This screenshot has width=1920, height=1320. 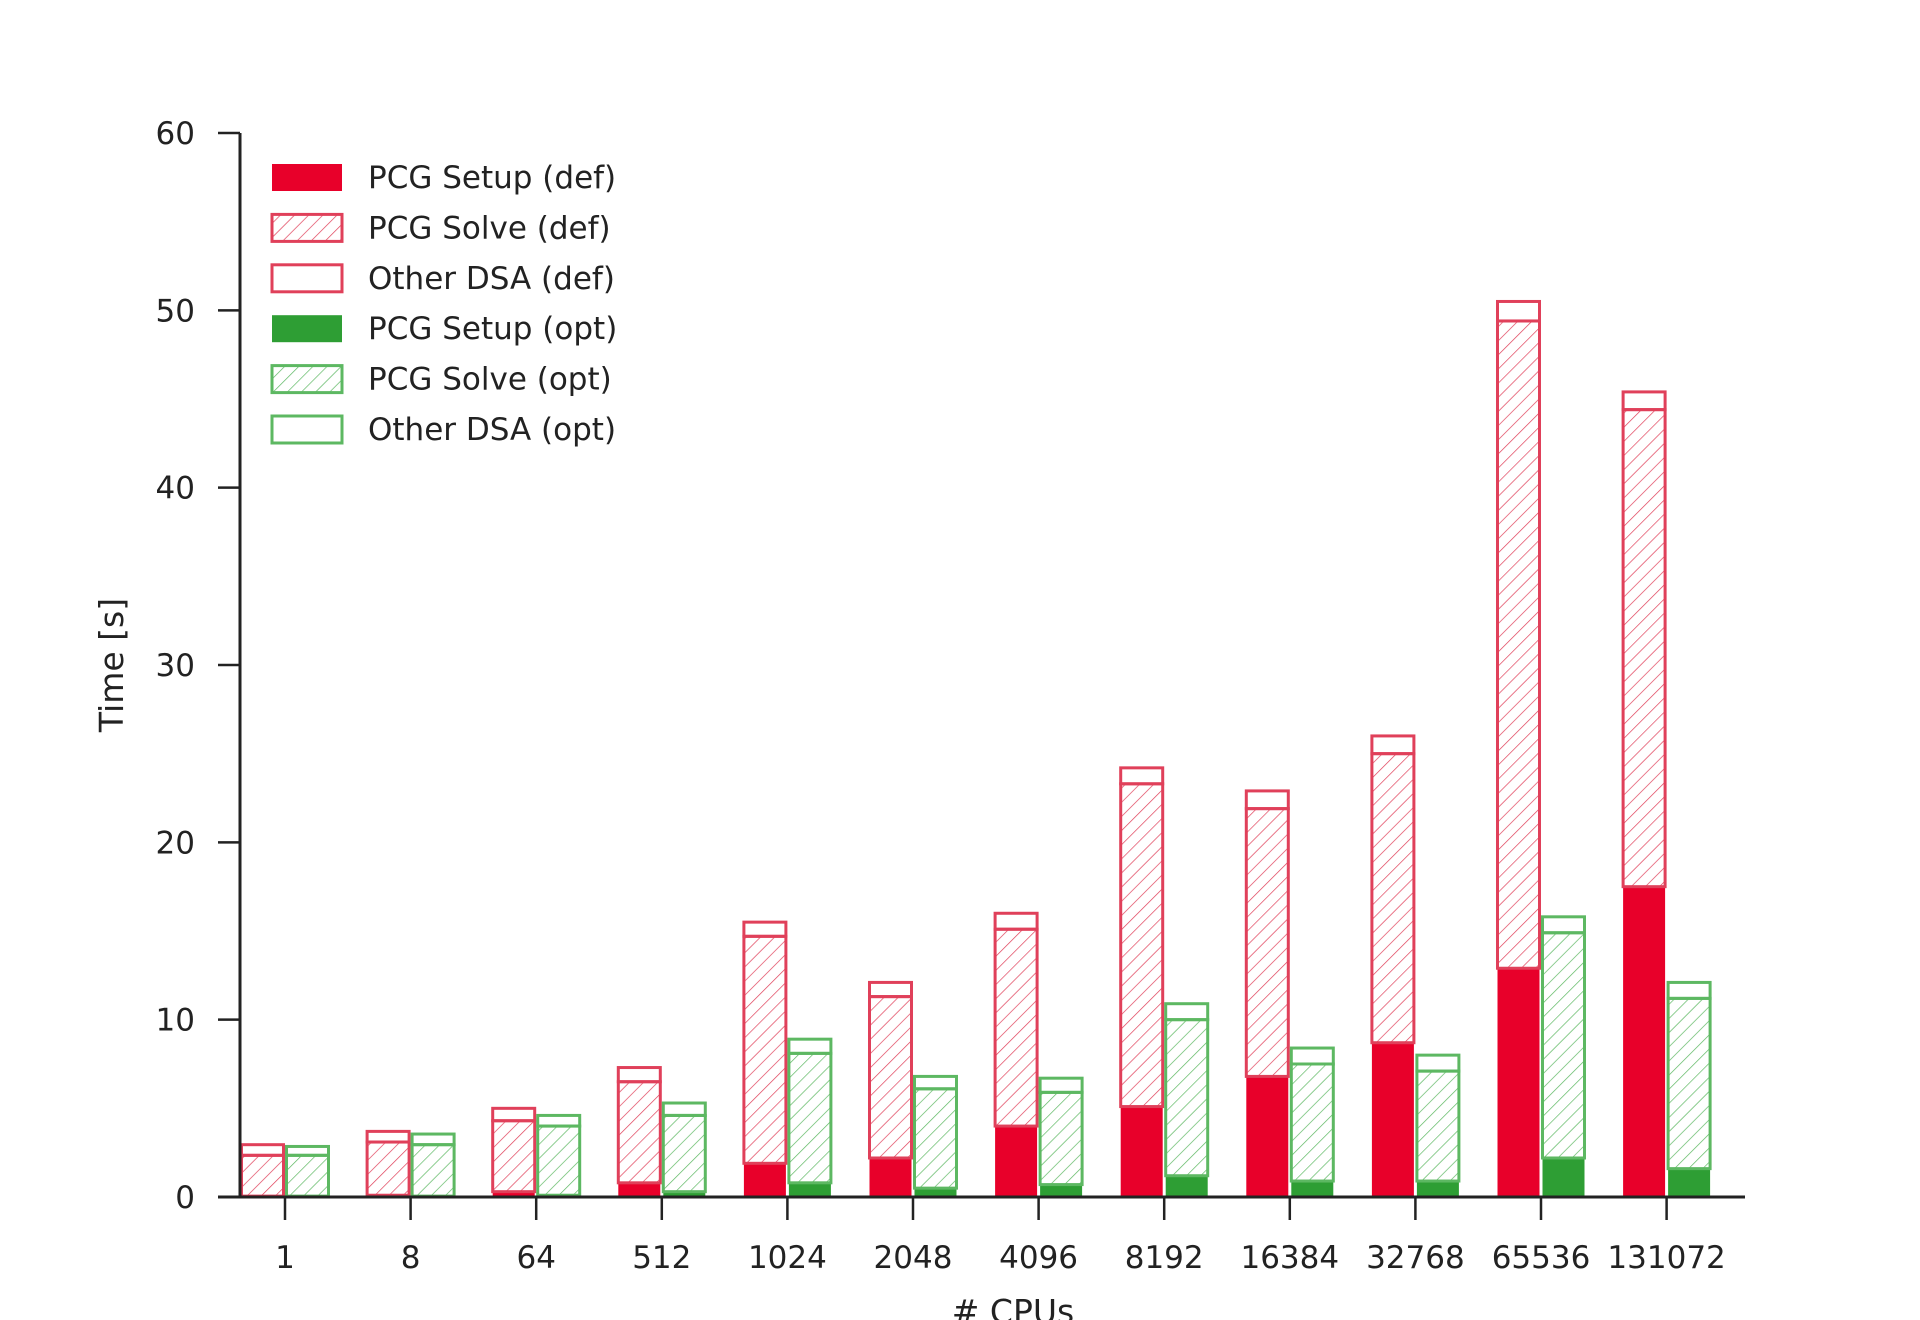 I want to click on legend-label: PCG Setup (opt), so click(x=492, y=329).